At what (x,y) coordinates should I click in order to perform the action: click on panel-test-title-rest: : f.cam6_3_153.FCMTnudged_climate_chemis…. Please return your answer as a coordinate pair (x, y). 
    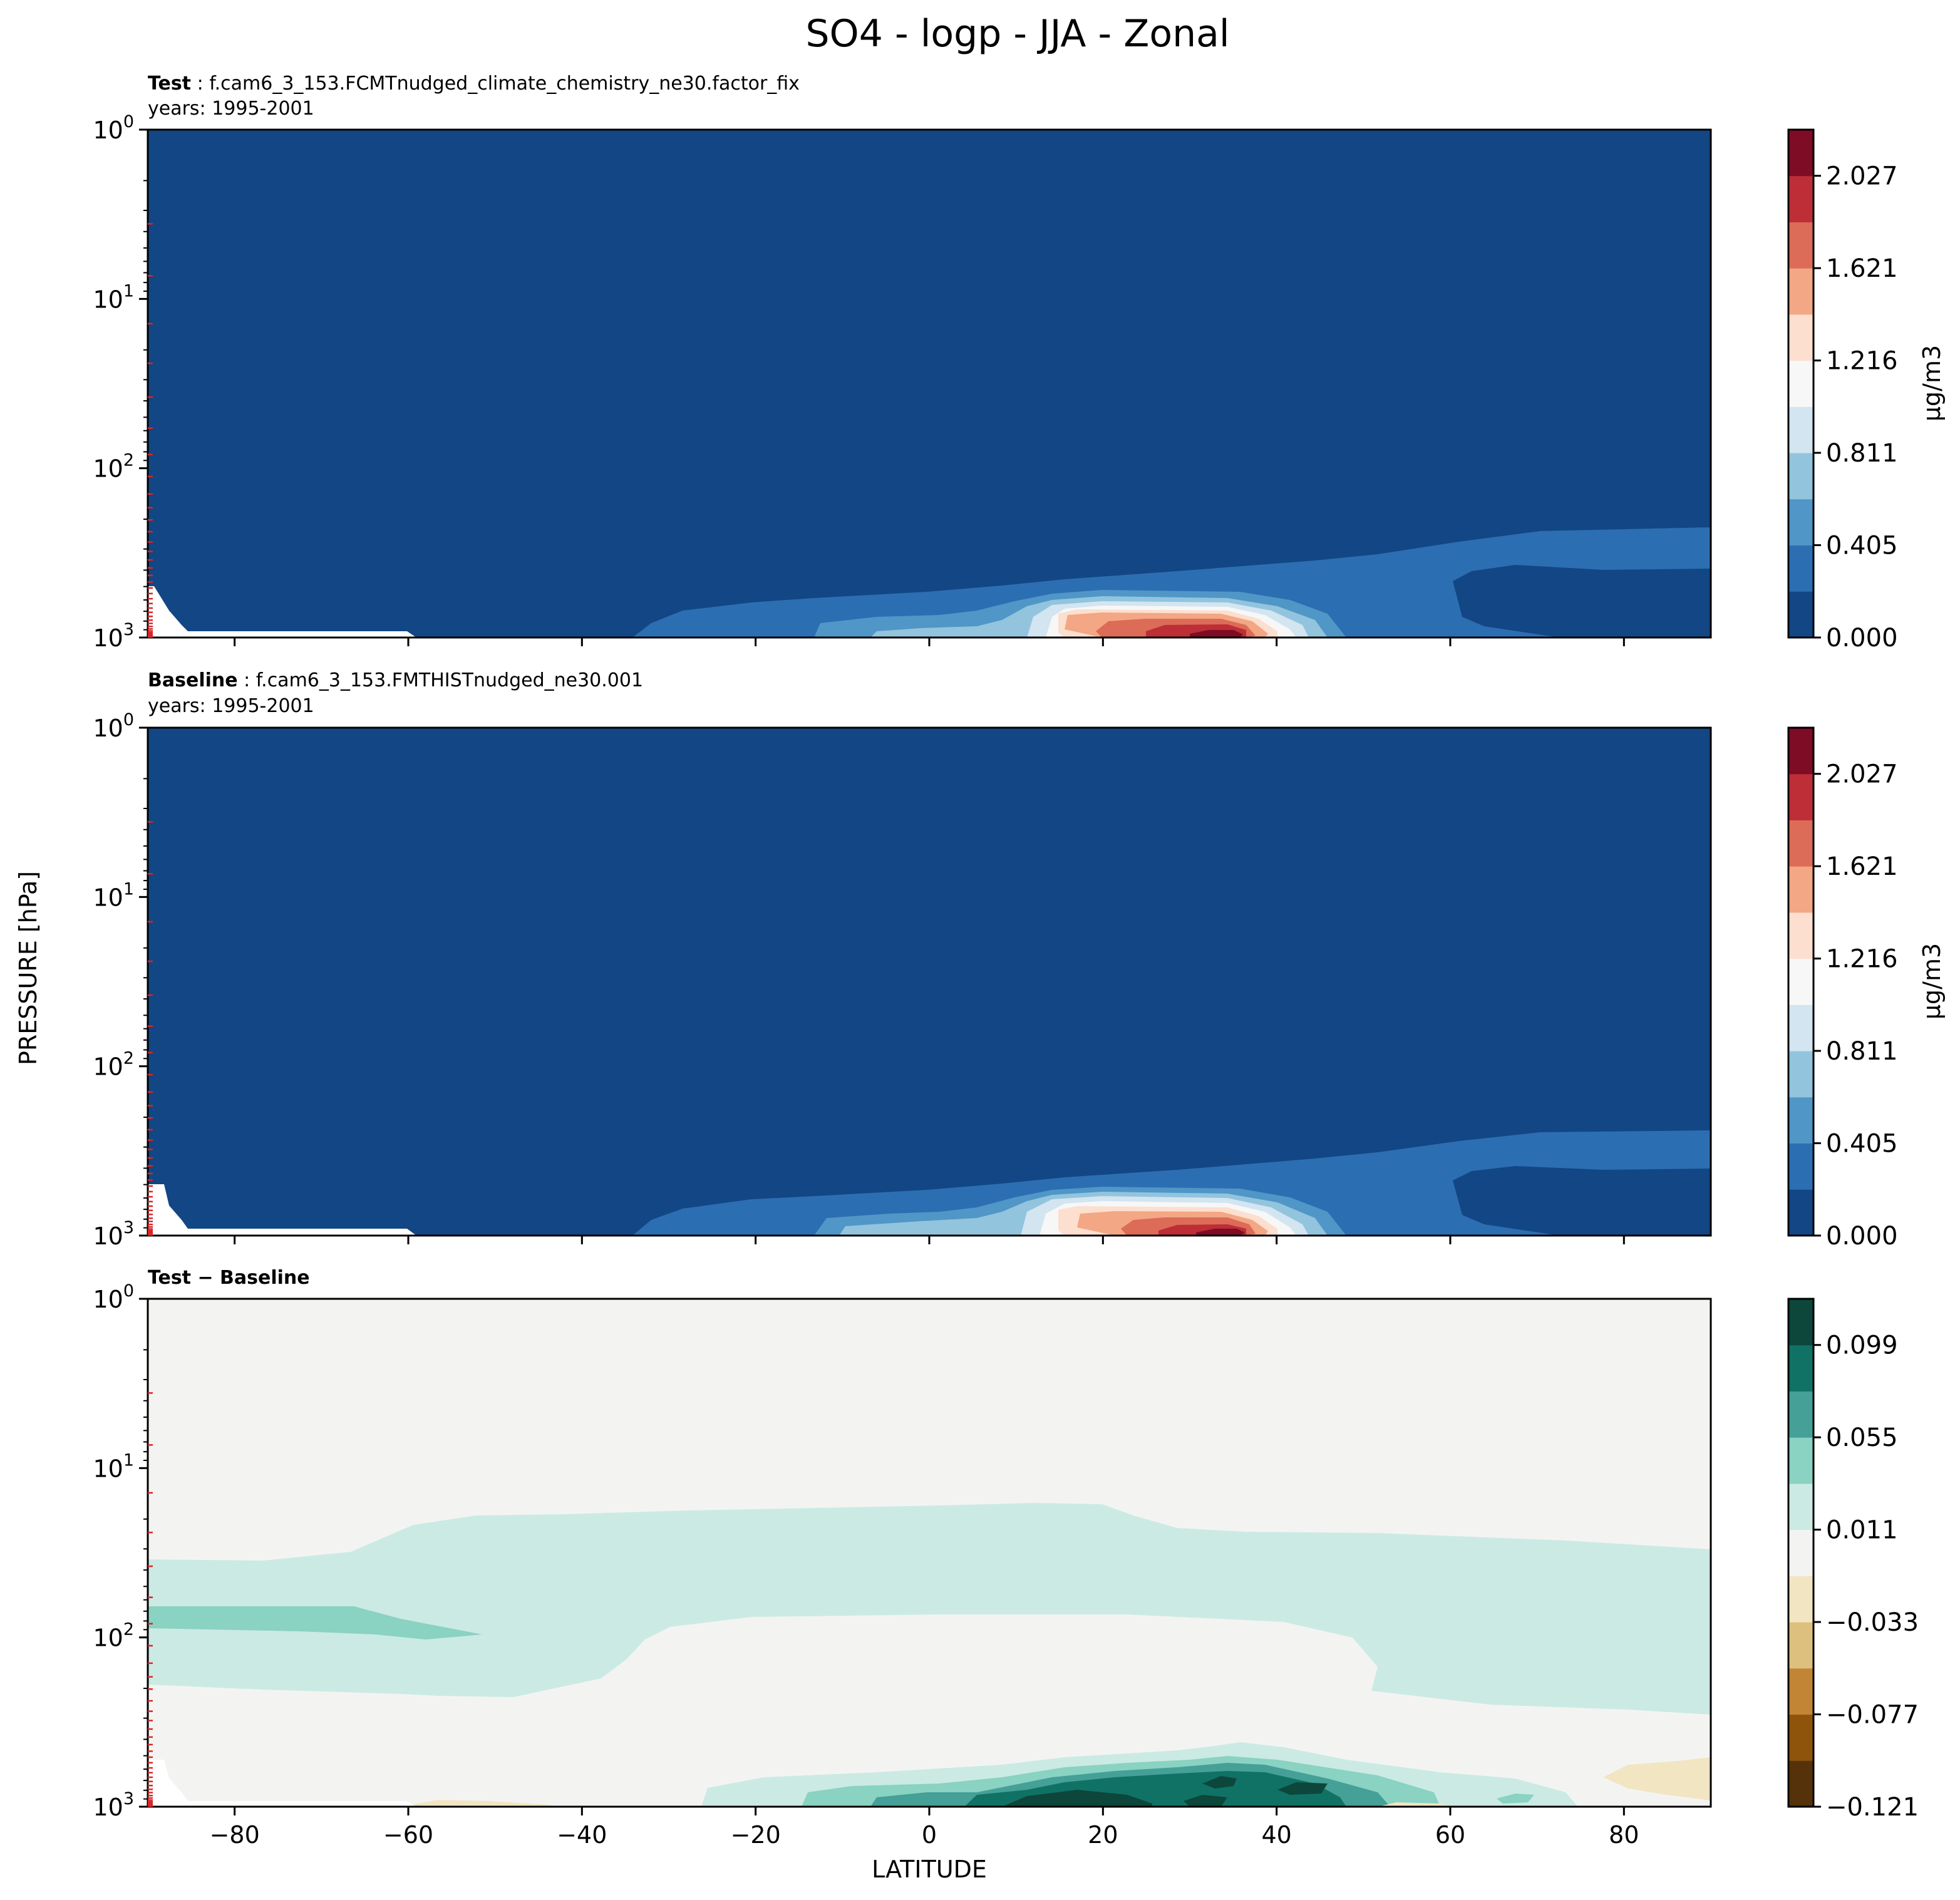
    Looking at the image, I should click on (496, 84).